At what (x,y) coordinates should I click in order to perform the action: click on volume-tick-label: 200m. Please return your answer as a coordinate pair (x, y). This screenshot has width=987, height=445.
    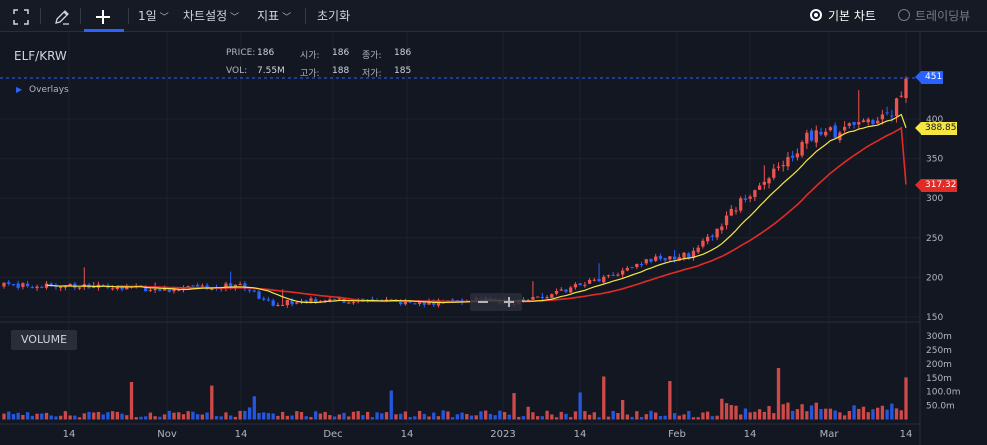
    Looking at the image, I should click on (939, 365).